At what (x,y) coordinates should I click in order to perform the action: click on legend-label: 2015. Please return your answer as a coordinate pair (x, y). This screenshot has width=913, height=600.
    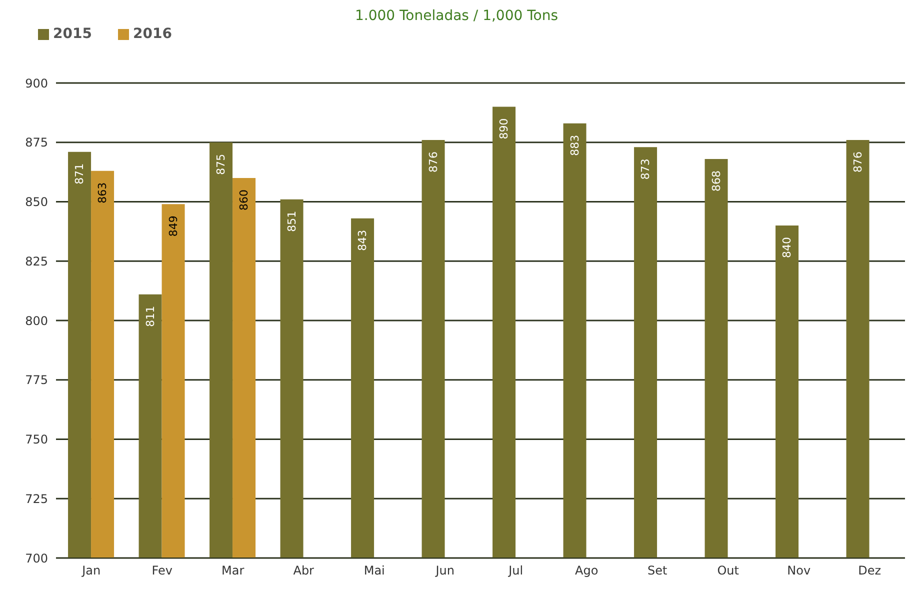
    Looking at the image, I should click on (72, 34).